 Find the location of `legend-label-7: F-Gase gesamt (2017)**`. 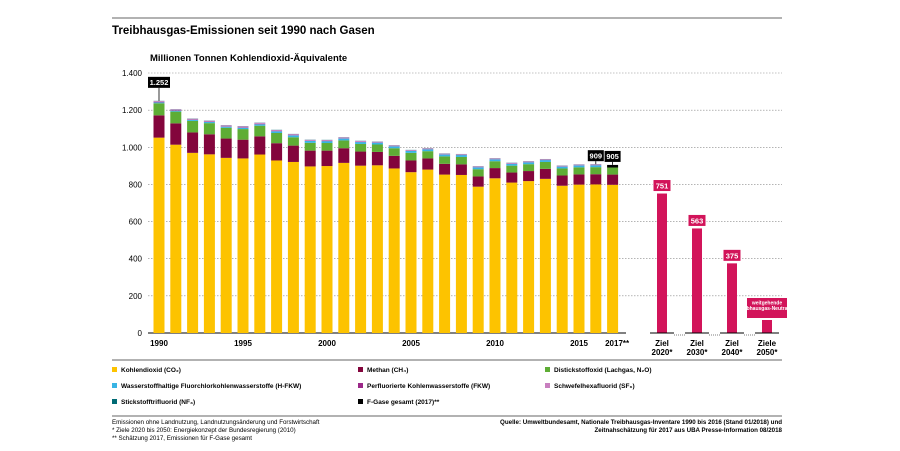

legend-label-7: F-Gase gesamt (2017)** is located at coordinates (403, 402).